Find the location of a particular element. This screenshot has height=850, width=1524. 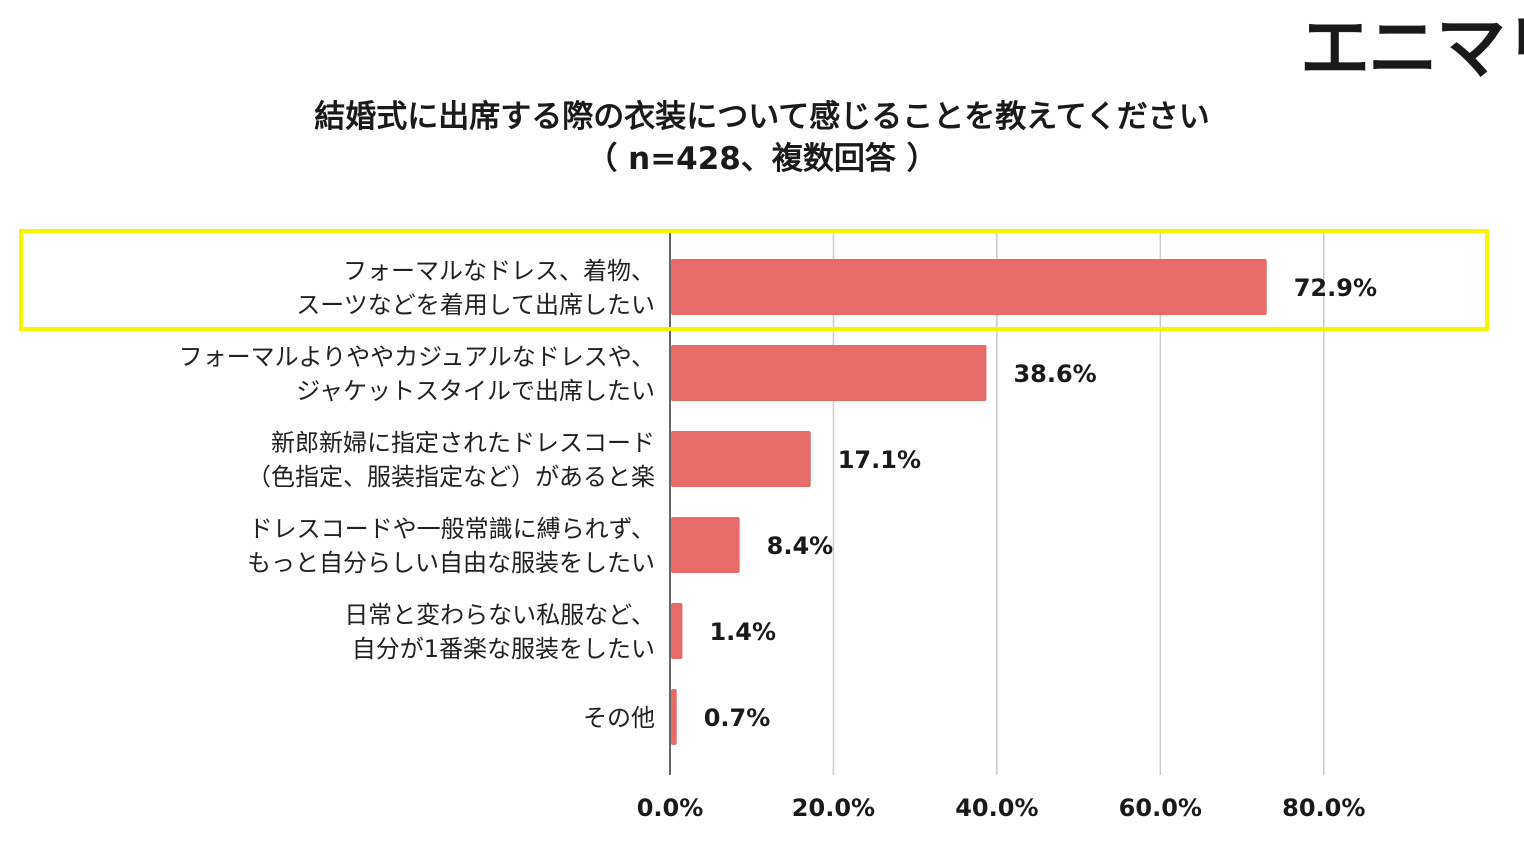

value-label-1: 38.6% is located at coordinates (1054, 374).